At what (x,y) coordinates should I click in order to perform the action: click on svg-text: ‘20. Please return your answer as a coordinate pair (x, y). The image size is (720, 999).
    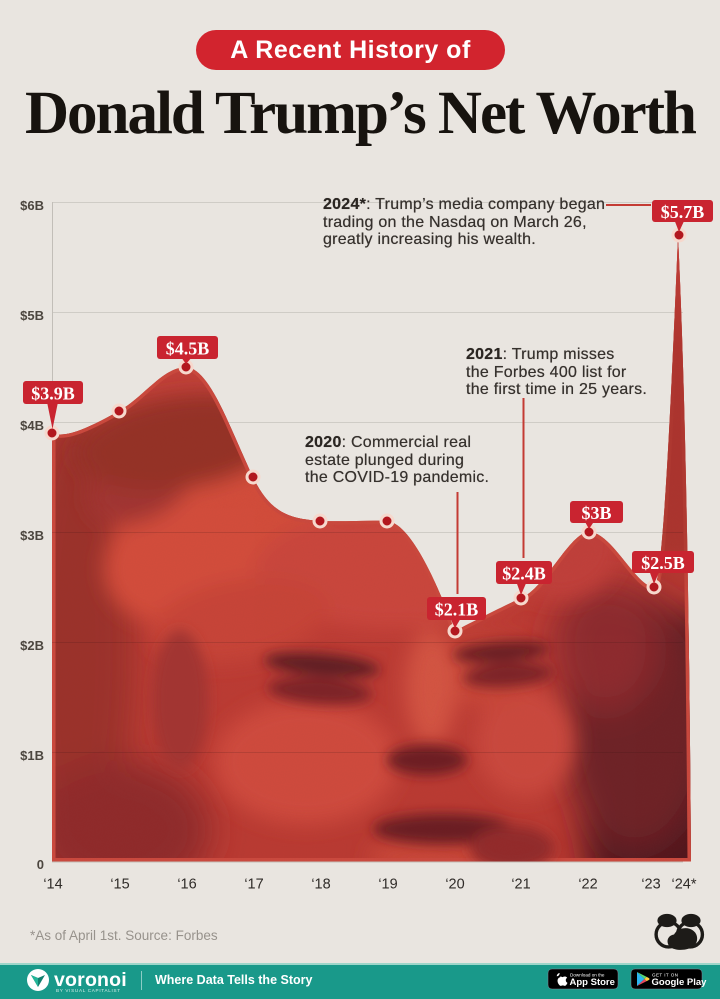
    Looking at the image, I should click on (454, 885).